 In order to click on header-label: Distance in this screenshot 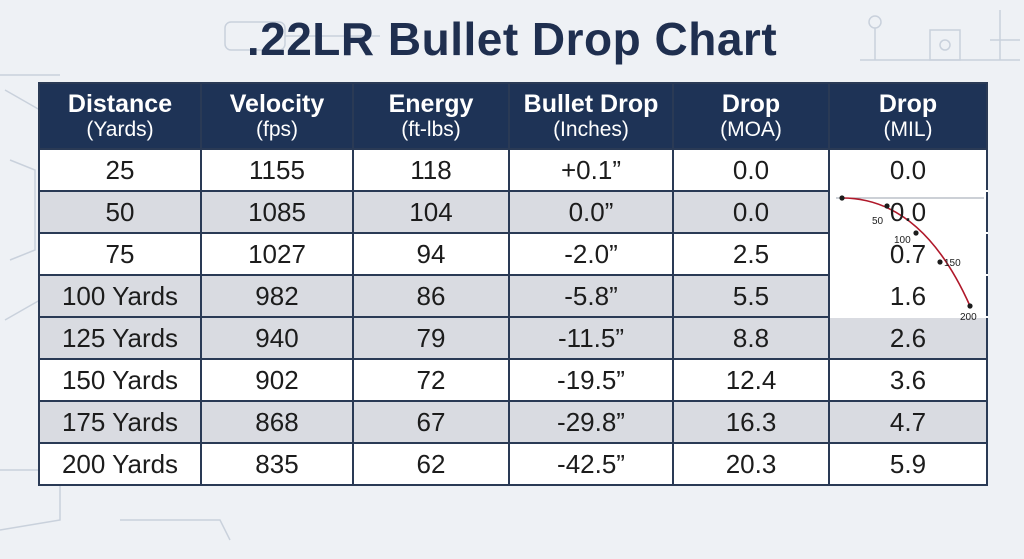, I will do `click(120, 104)`.